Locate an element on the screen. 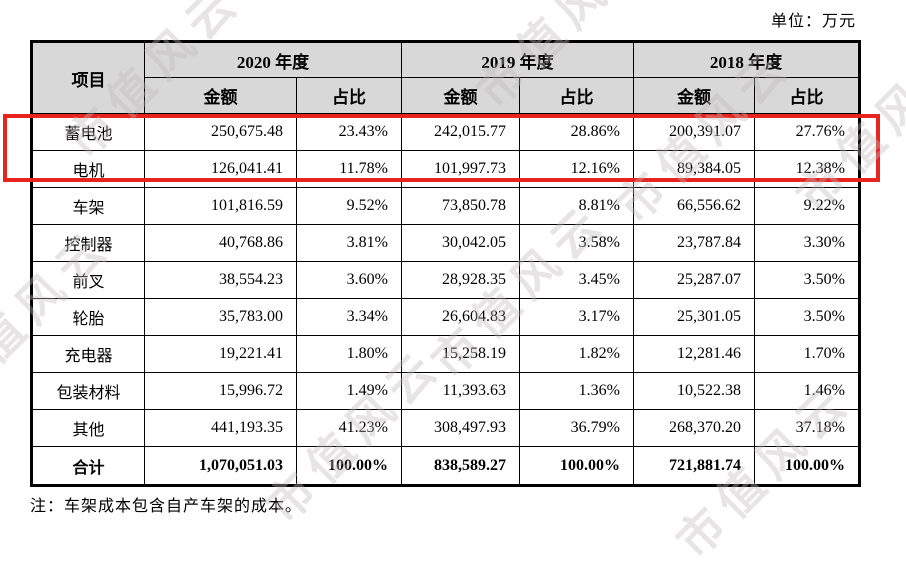  row-item-label: 控制器 is located at coordinates (88, 243).